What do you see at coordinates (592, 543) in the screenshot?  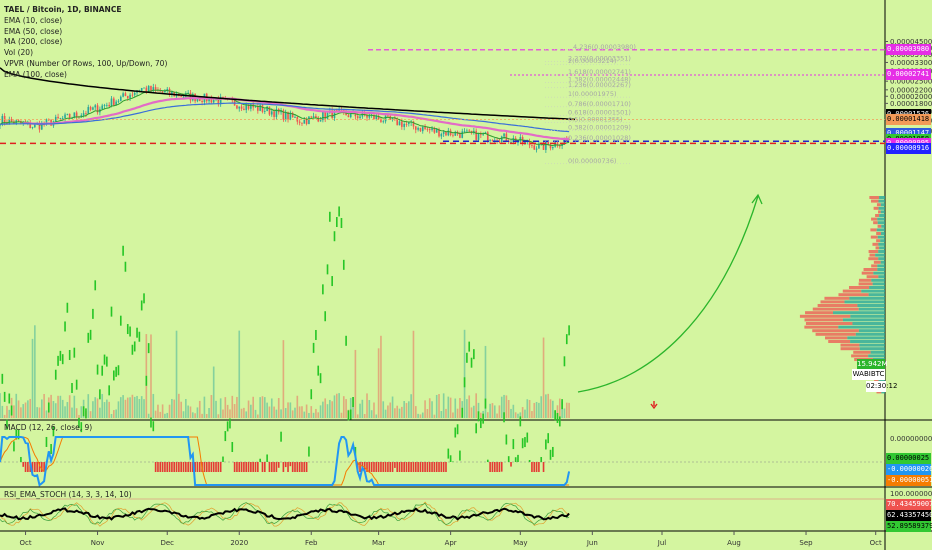 I see `time-label-jun: Jun` at bounding box center [592, 543].